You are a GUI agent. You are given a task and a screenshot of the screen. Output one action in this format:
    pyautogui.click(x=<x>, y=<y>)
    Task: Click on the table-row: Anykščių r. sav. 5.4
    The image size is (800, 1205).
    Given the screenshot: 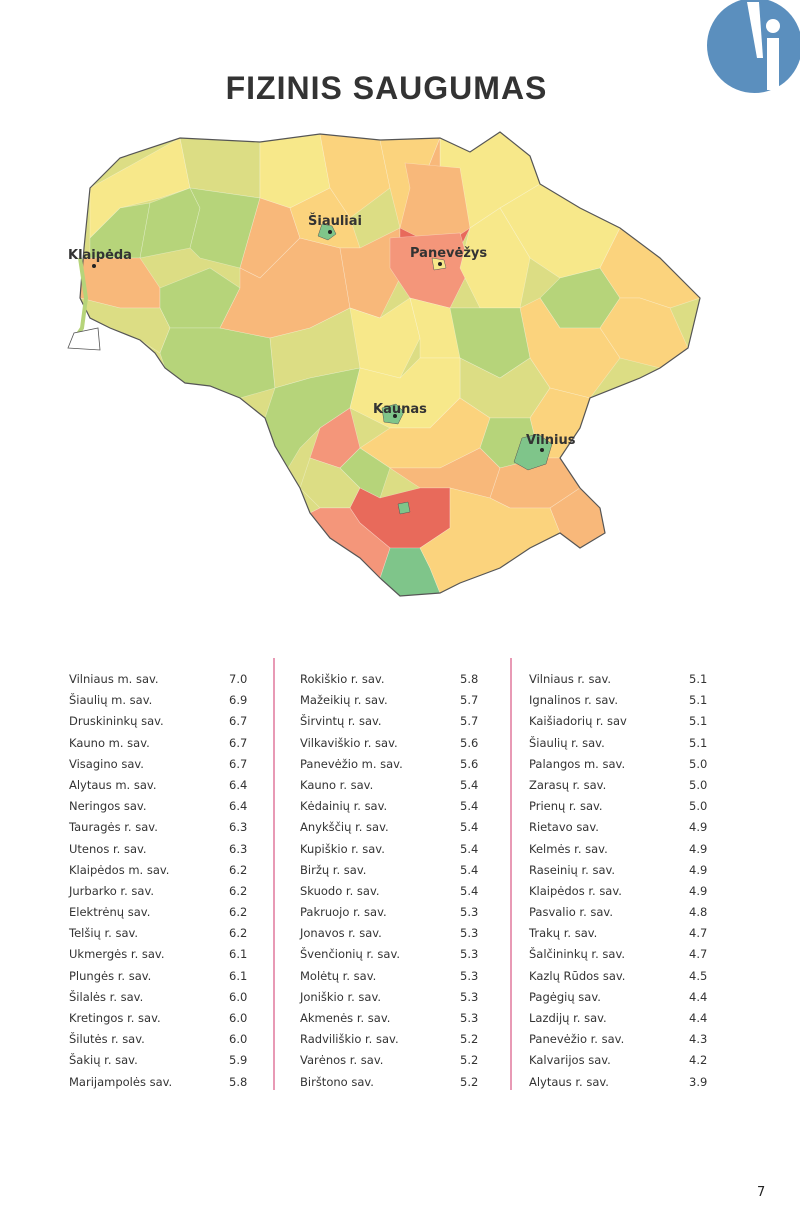 What is the action you would take?
    pyautogui.click(x=390, y=827)
    